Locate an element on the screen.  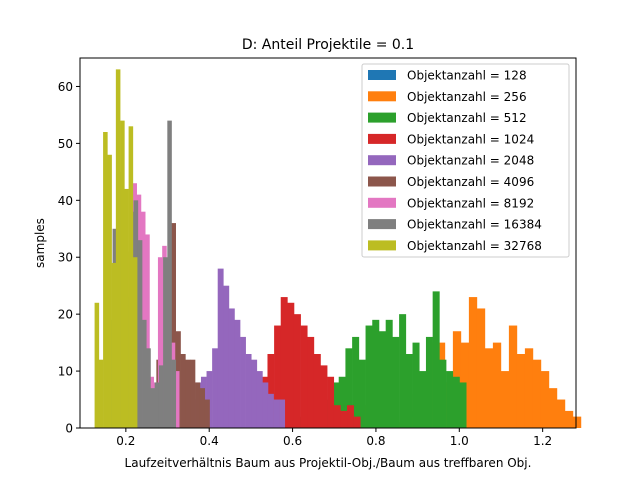
y-tick-label: 60 is located at coordinates (65, 87).